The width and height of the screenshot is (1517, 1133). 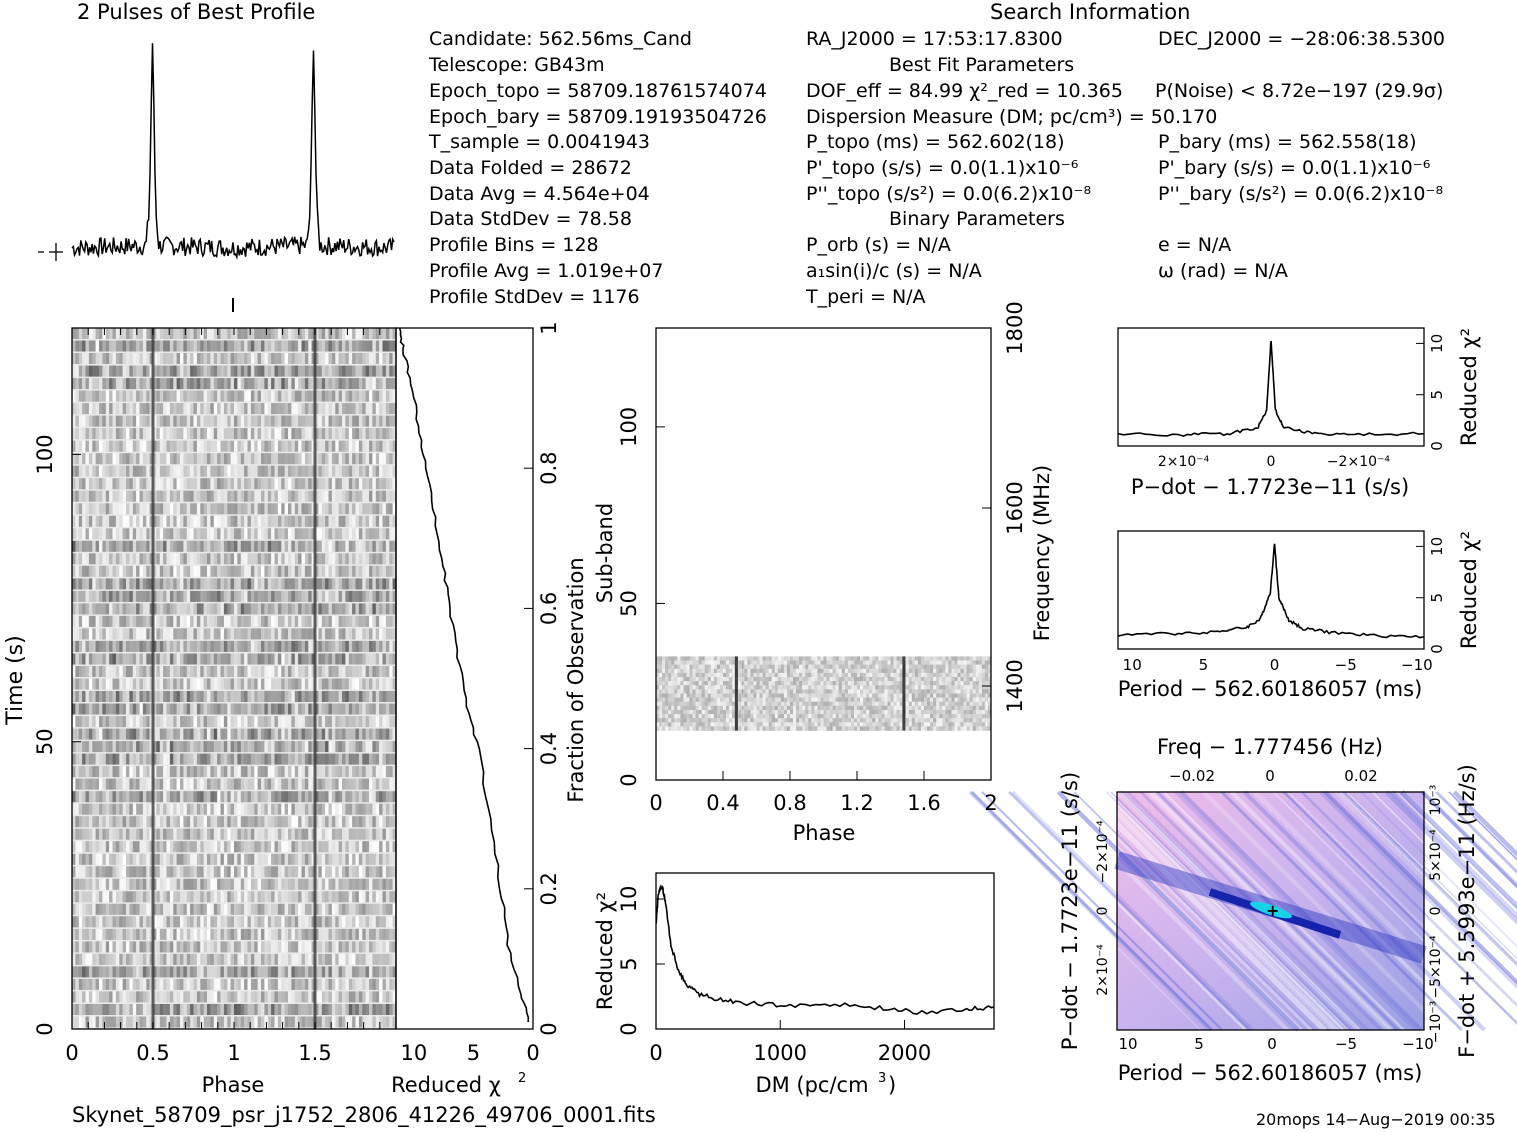 What do you see at coordinates (534, 297) in the screenshot?
I see `profile-stddev-line: Profile StdDev = 1176` at bounding box center [534, 297].